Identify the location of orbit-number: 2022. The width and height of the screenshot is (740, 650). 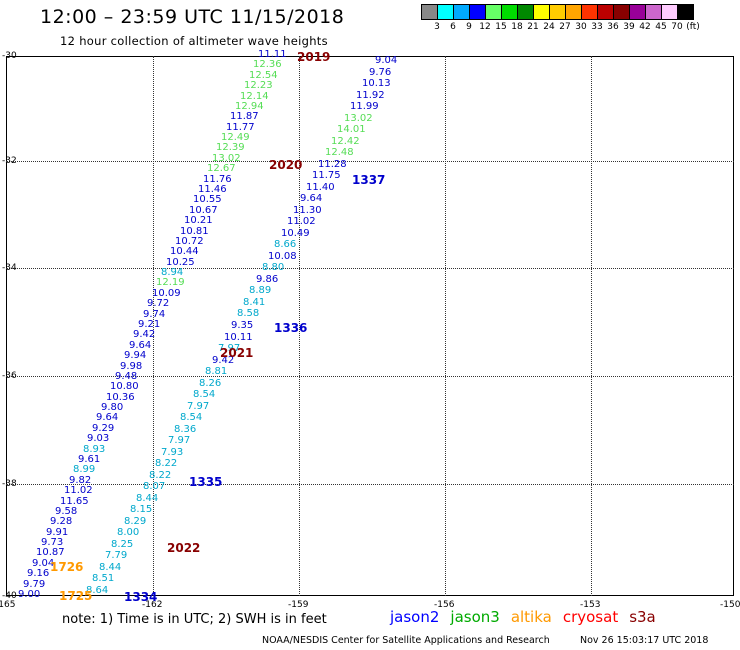
(184, 548).